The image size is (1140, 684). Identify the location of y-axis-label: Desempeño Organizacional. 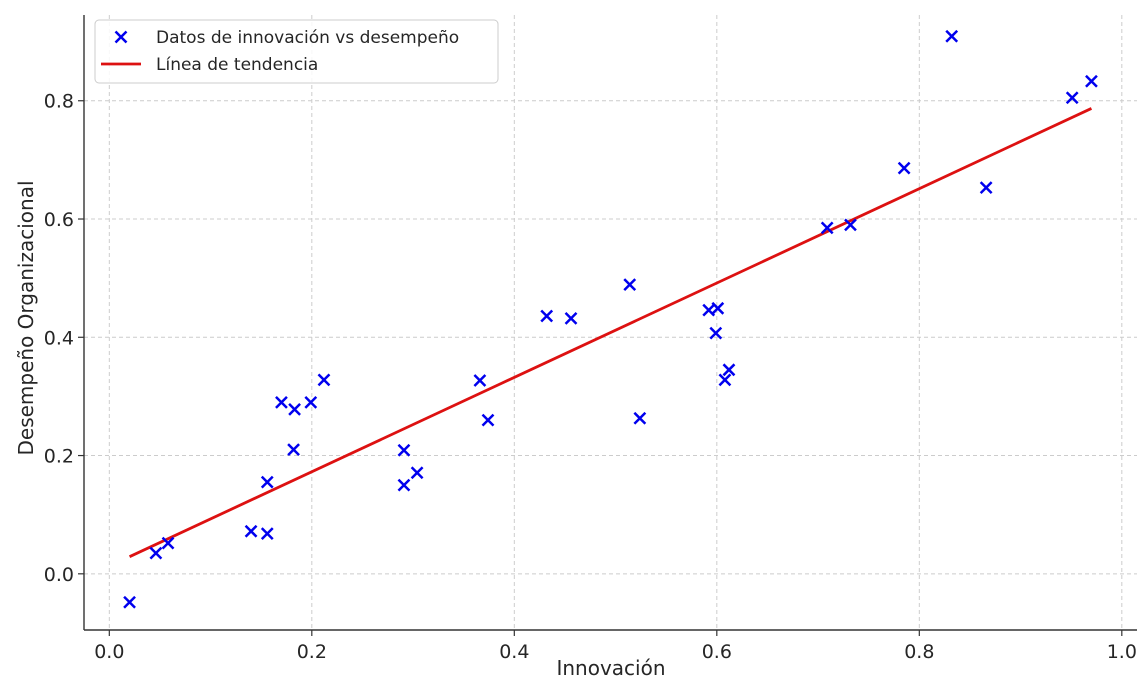
(26, 317).